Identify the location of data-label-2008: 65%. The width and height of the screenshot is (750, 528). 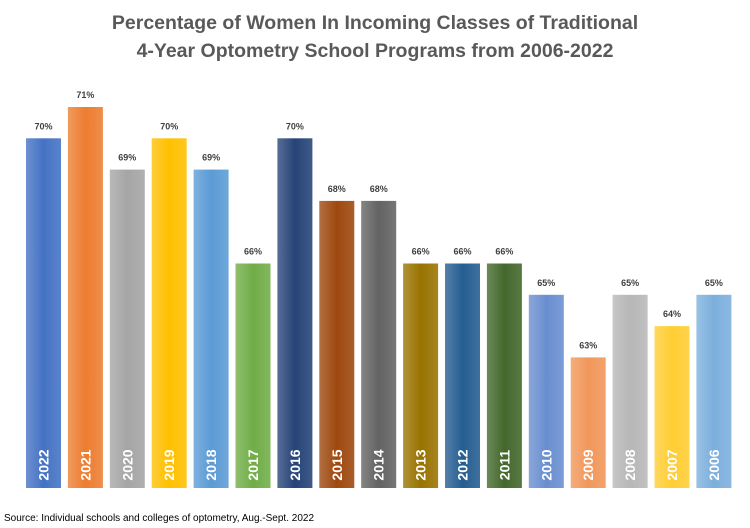
(630, 283).